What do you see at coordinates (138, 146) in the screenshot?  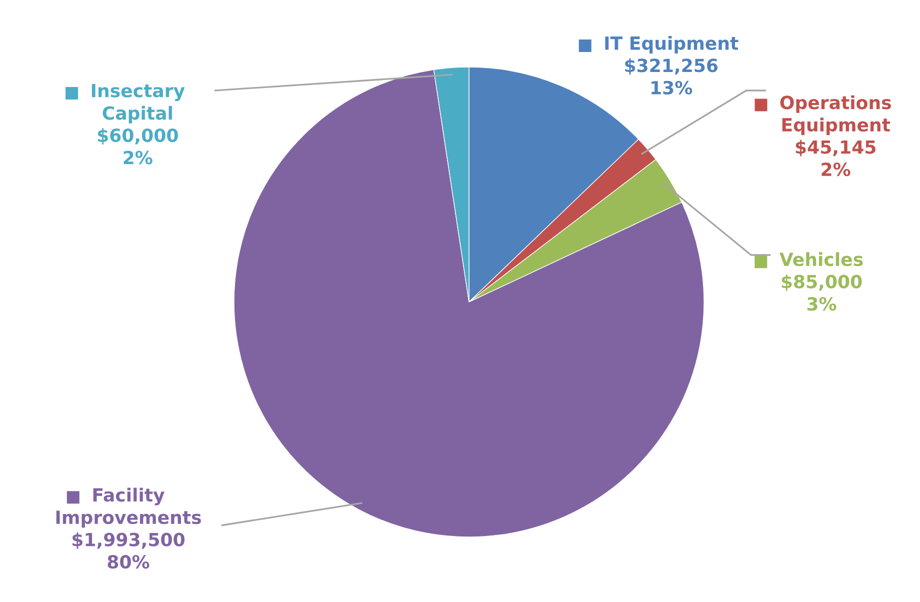 I see `data-label: $60,000 2%` at bounding box center [138, 146].